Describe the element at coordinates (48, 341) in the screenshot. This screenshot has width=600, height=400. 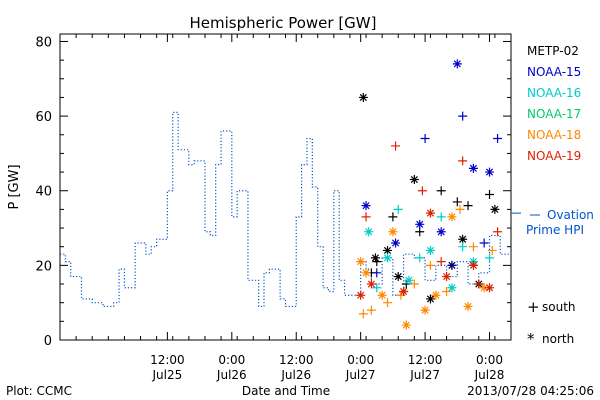
I see `y-tick-label: 0` at that location.